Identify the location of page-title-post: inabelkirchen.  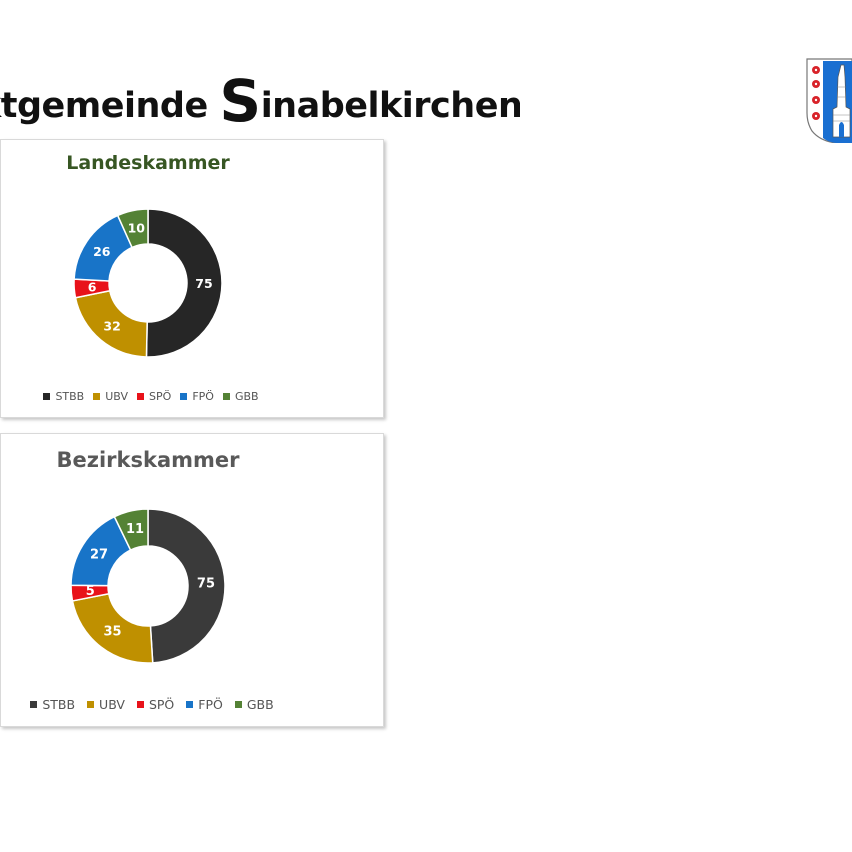
(390, 106).